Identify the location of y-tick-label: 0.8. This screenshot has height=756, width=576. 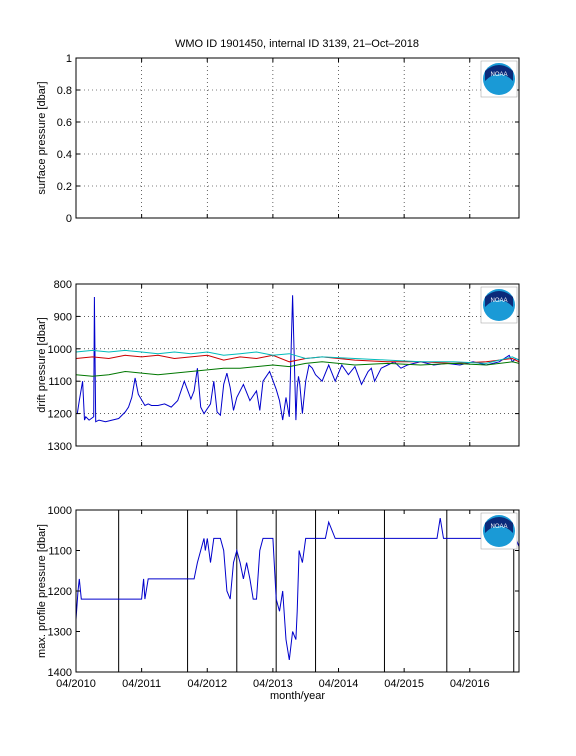
(64, 91).